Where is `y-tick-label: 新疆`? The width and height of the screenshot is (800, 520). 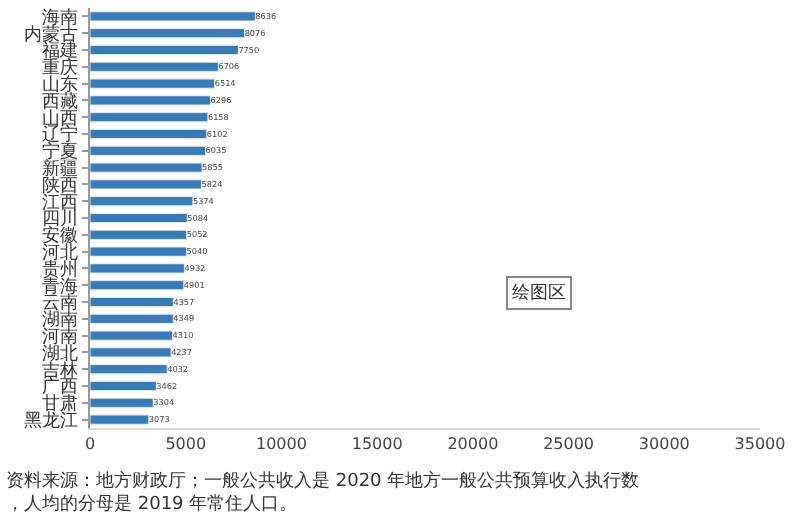 y-tick-label: 新疆 is located at coordinates (60, 168).